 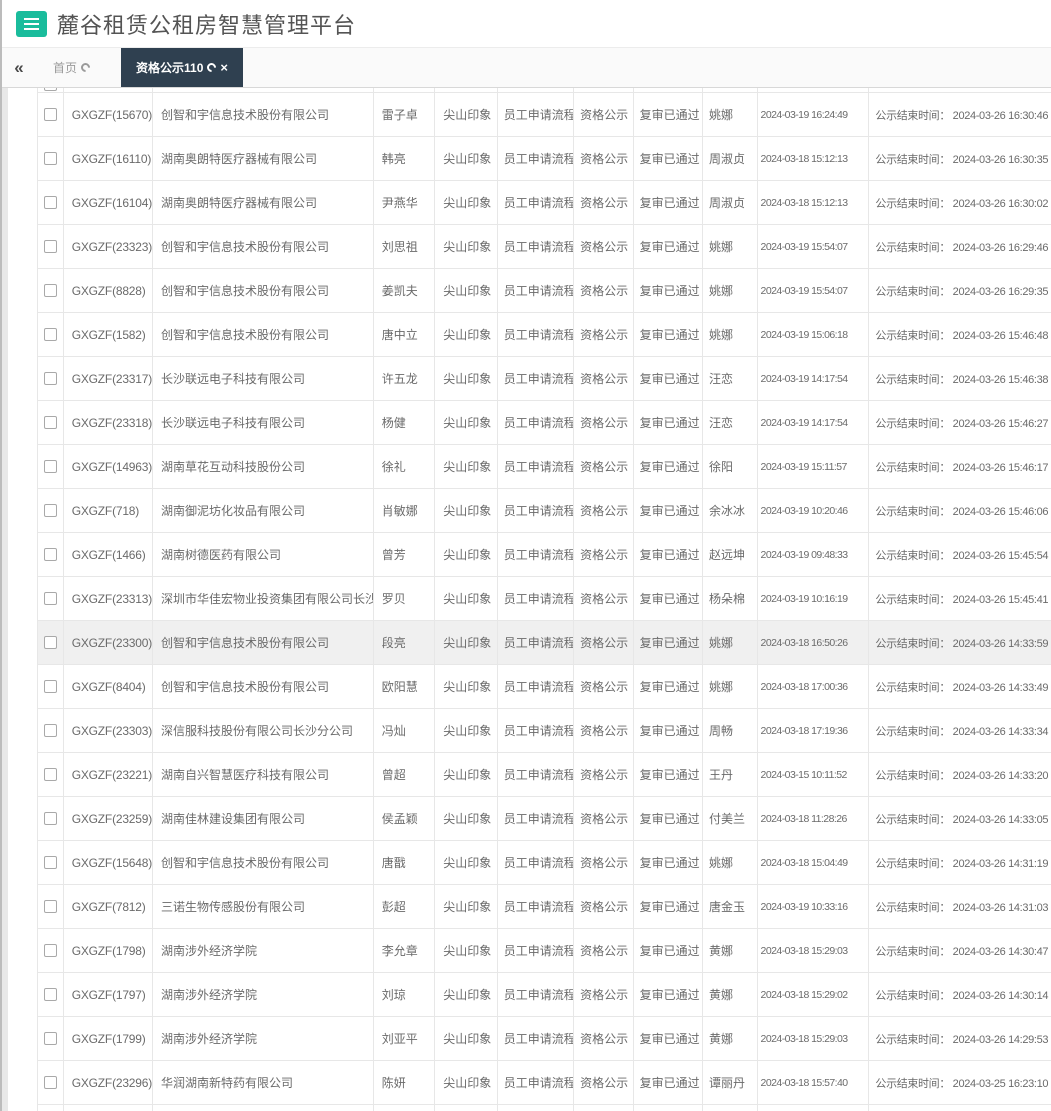 What do you see at coordinates (814, 1038) in the screenshot?
I see `cell-apply-time: 2024-03-18 15:29:03` at bounding box center [814, 1038].